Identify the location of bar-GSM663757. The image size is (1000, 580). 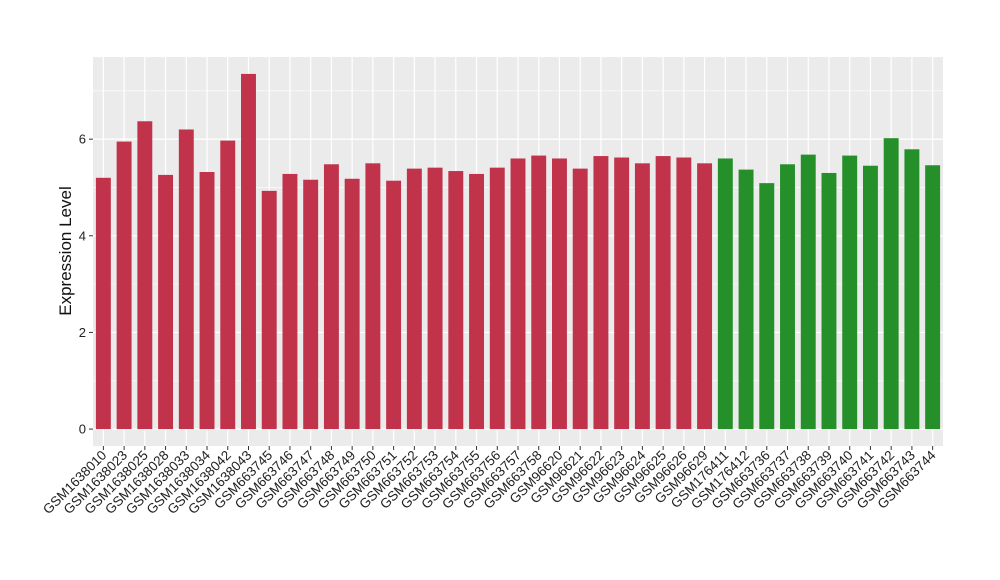
(518, 294).